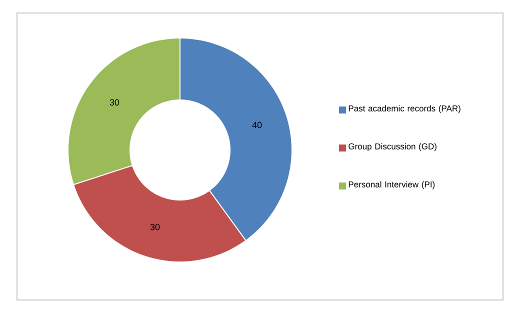  Describe the element at coordinates (392, 147) in the screenshot. I see `legend-label: Group Discussion (GD)` at that location.